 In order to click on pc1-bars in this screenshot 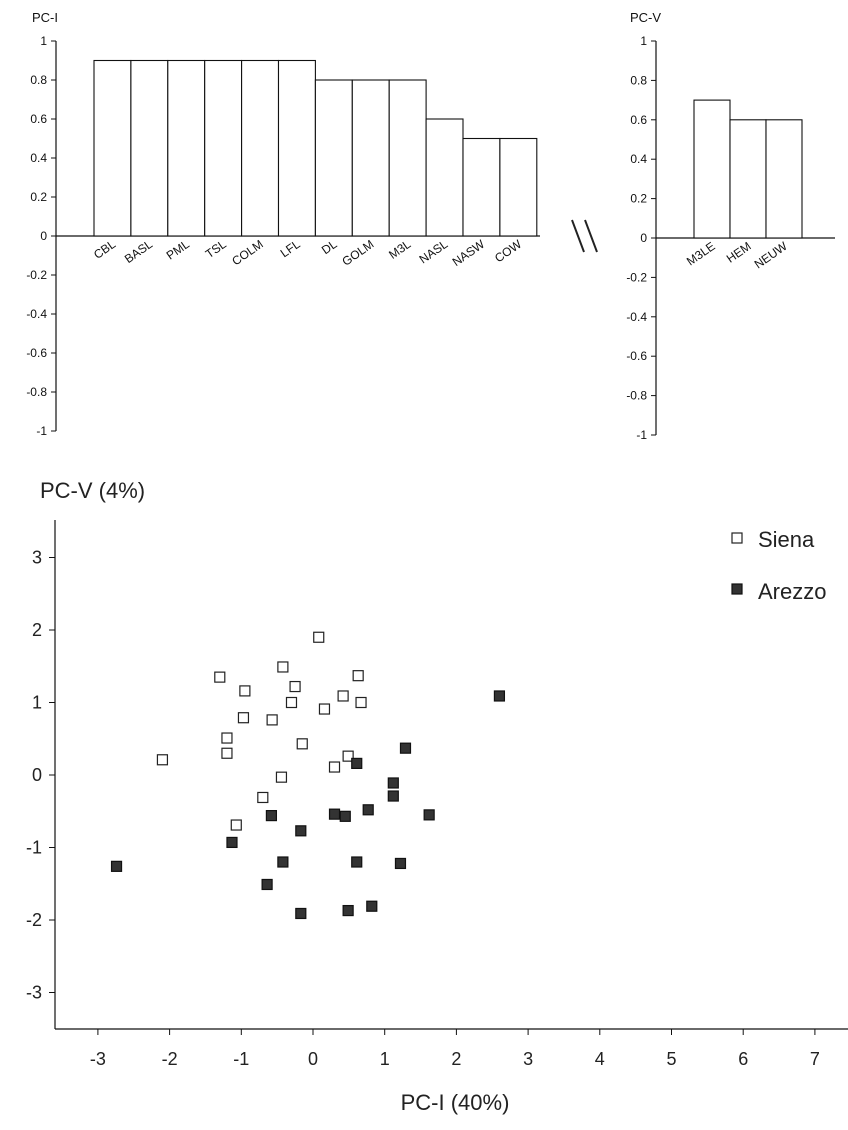, I will do `click(315, 148)`.